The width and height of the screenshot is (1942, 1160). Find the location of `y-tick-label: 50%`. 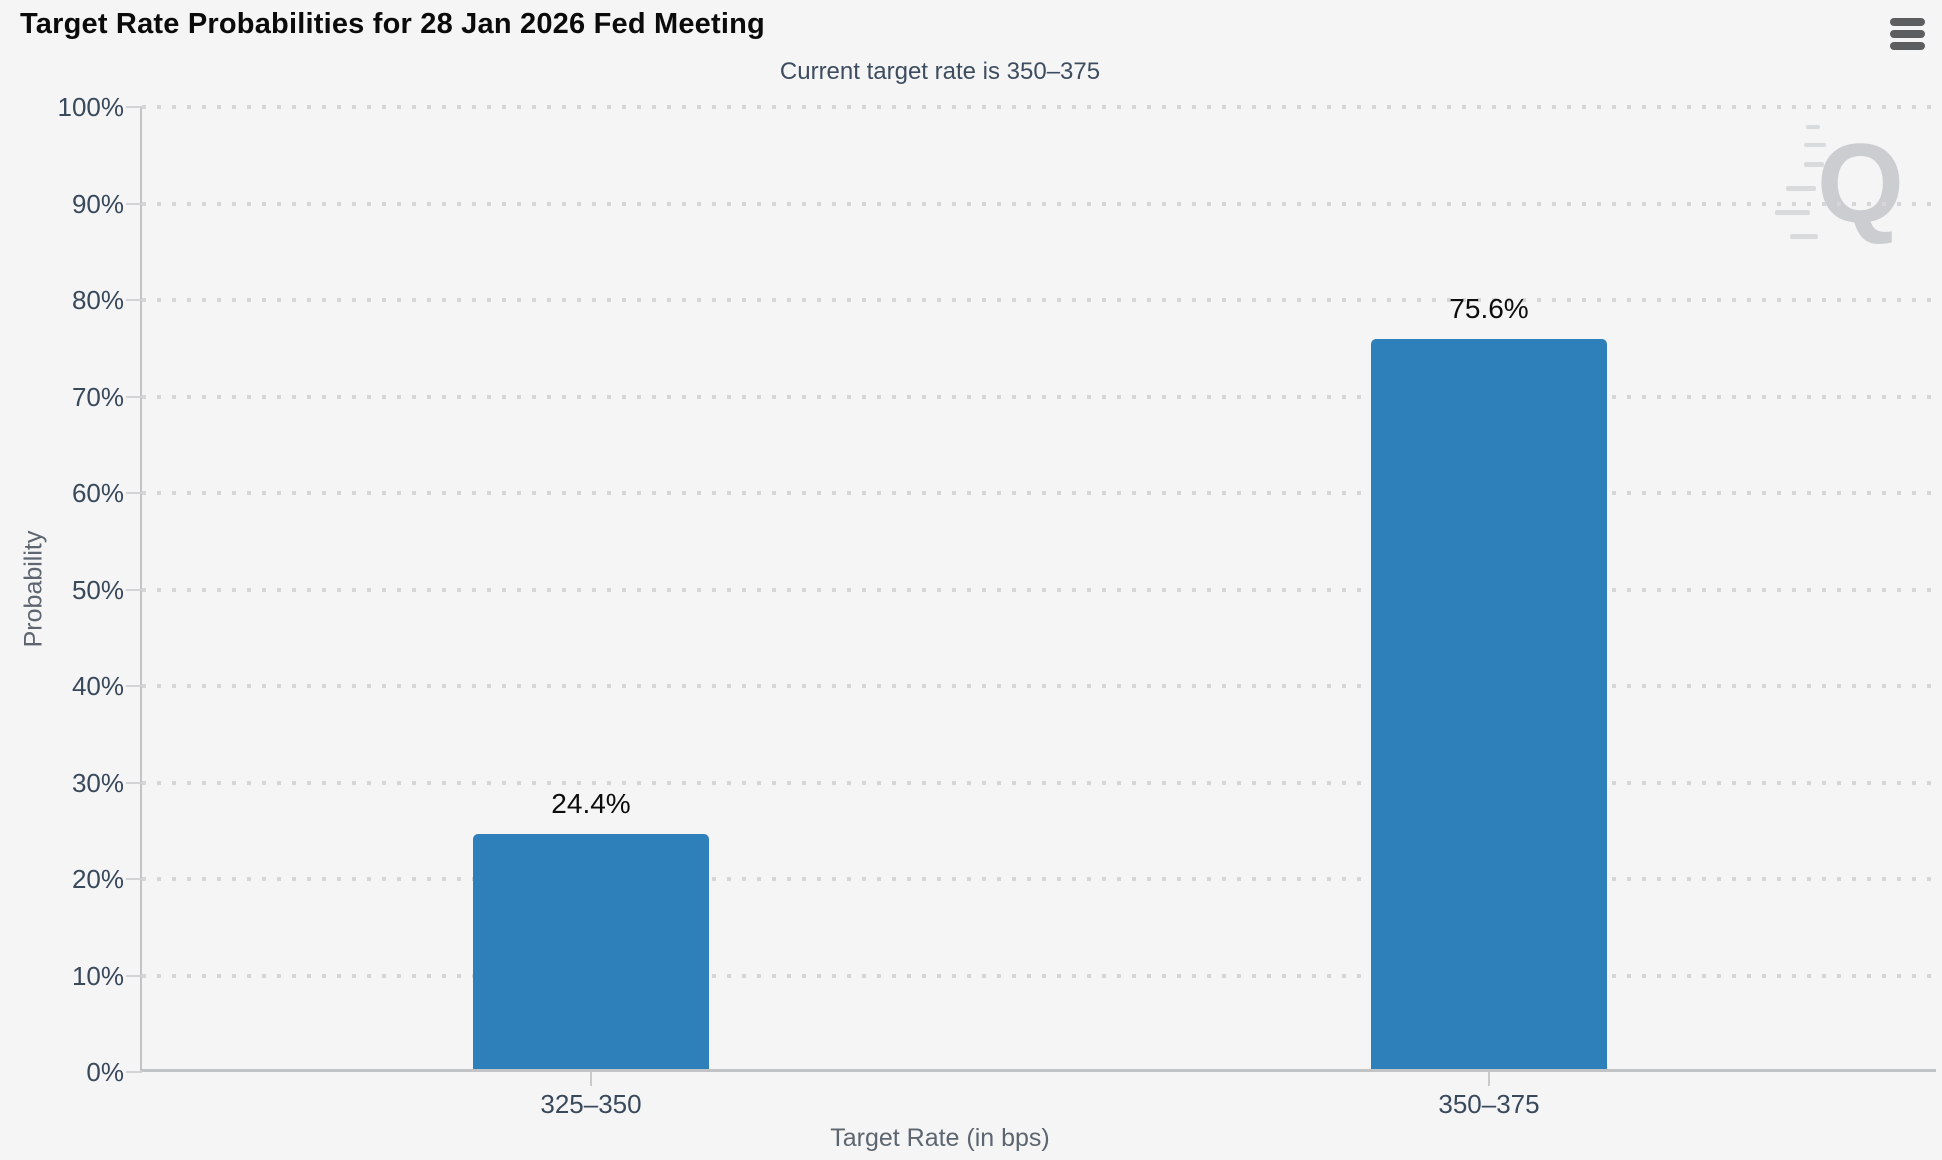

y-tick-label: 50% is located at coordinates (97, 589).